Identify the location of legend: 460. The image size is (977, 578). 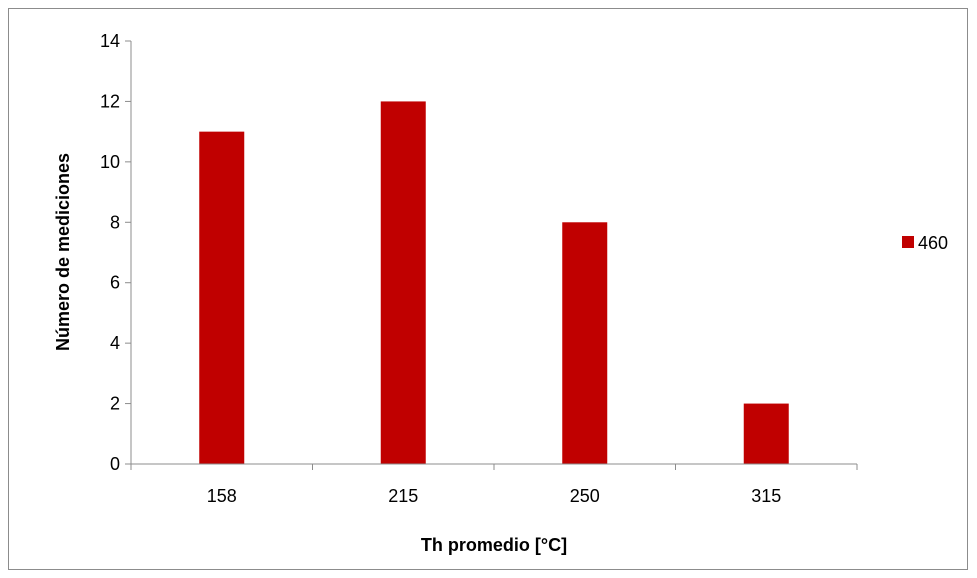
(925, 243).